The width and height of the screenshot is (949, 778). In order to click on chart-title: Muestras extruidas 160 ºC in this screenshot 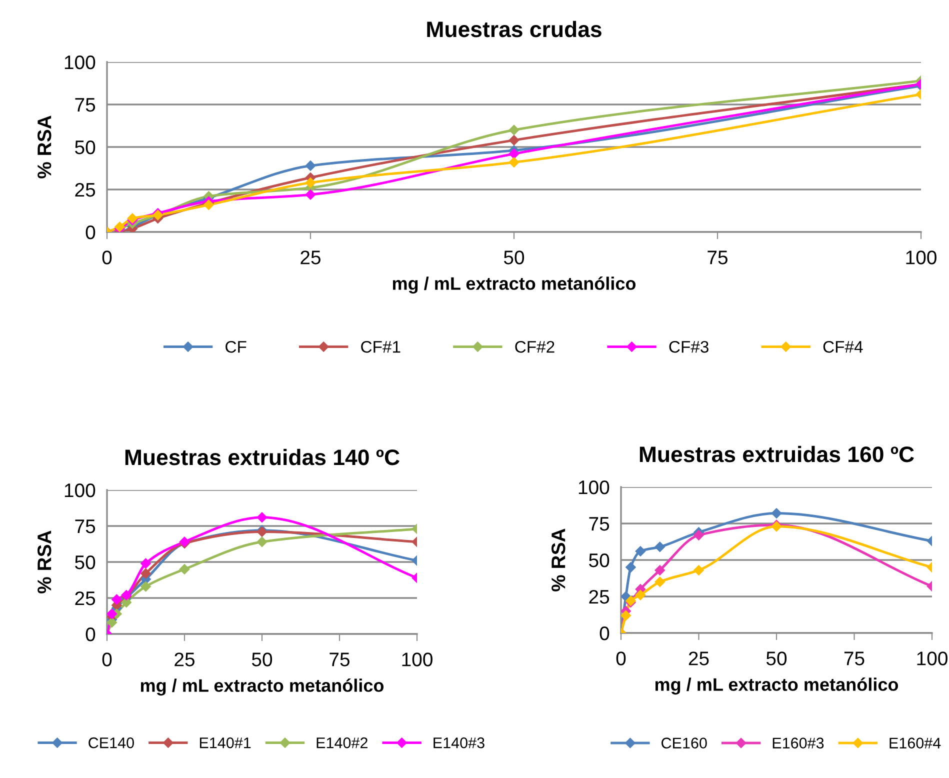, I will do `click(777, 454)`.